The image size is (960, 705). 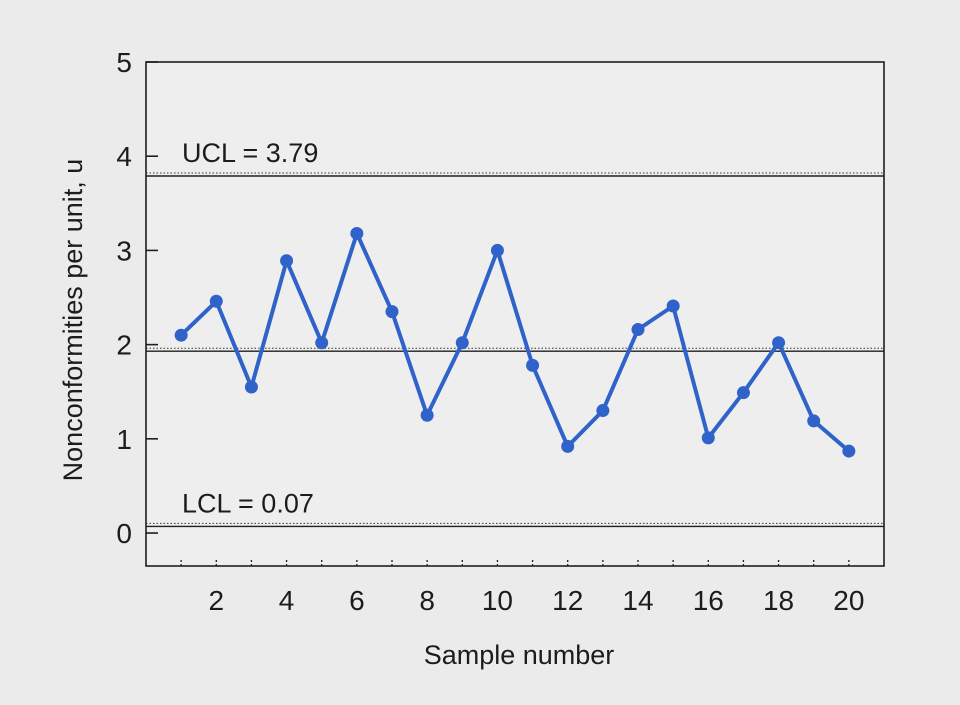 What do you see at coordinates (124, 62) in the screenshot?
I see `y-tick-label: 5` at bounding box center [124, 62].